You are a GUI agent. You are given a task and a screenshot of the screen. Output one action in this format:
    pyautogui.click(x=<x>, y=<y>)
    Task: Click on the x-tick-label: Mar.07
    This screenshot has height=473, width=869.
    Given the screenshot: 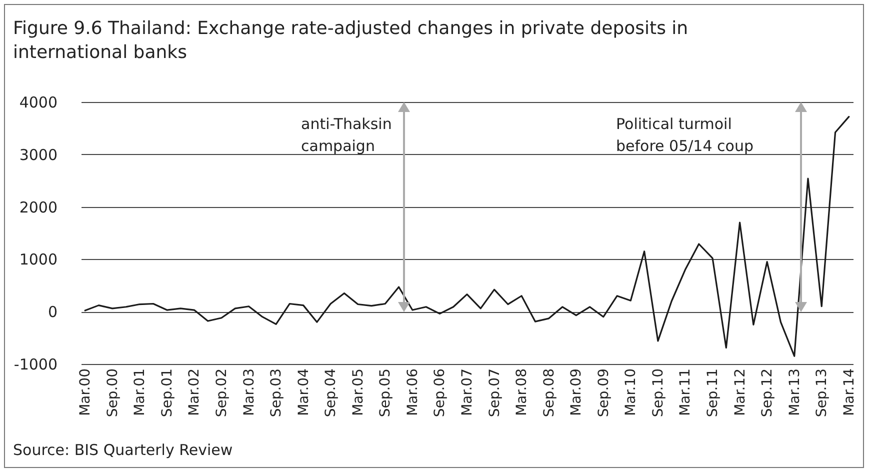 What is the action you would take?
    pyautogui.click(x=468, y=392)
    